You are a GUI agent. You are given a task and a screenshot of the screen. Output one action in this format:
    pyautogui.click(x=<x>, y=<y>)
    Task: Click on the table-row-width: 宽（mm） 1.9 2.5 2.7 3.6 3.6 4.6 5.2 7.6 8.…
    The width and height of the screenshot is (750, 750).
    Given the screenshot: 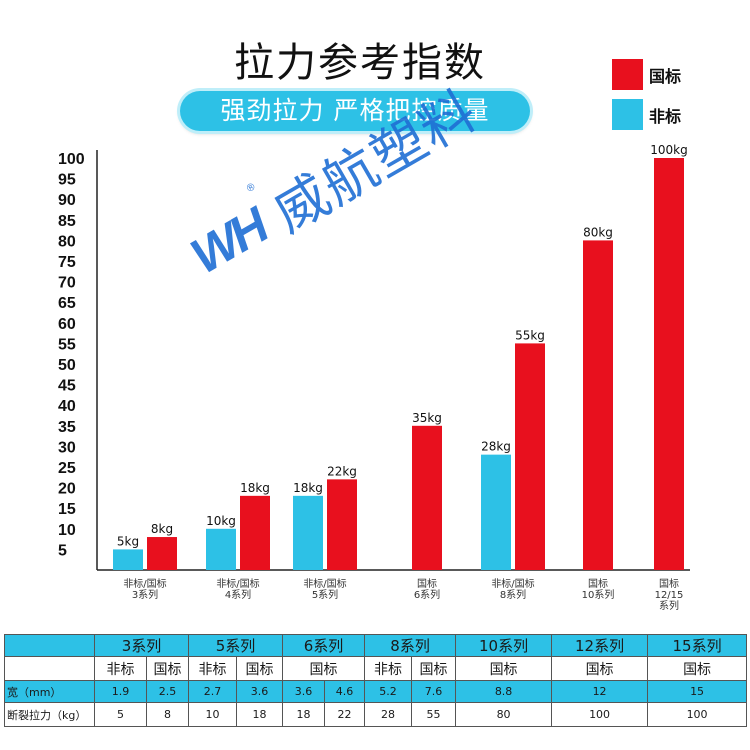 What is the action you would take?
    pyautogui.click(x=376, y=691)
    